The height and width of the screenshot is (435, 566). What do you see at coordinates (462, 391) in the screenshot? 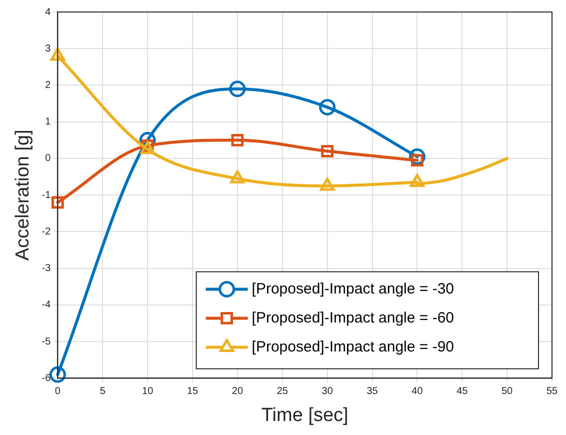
I see `x-tick-label: 45` at bounding box center [462, 391].